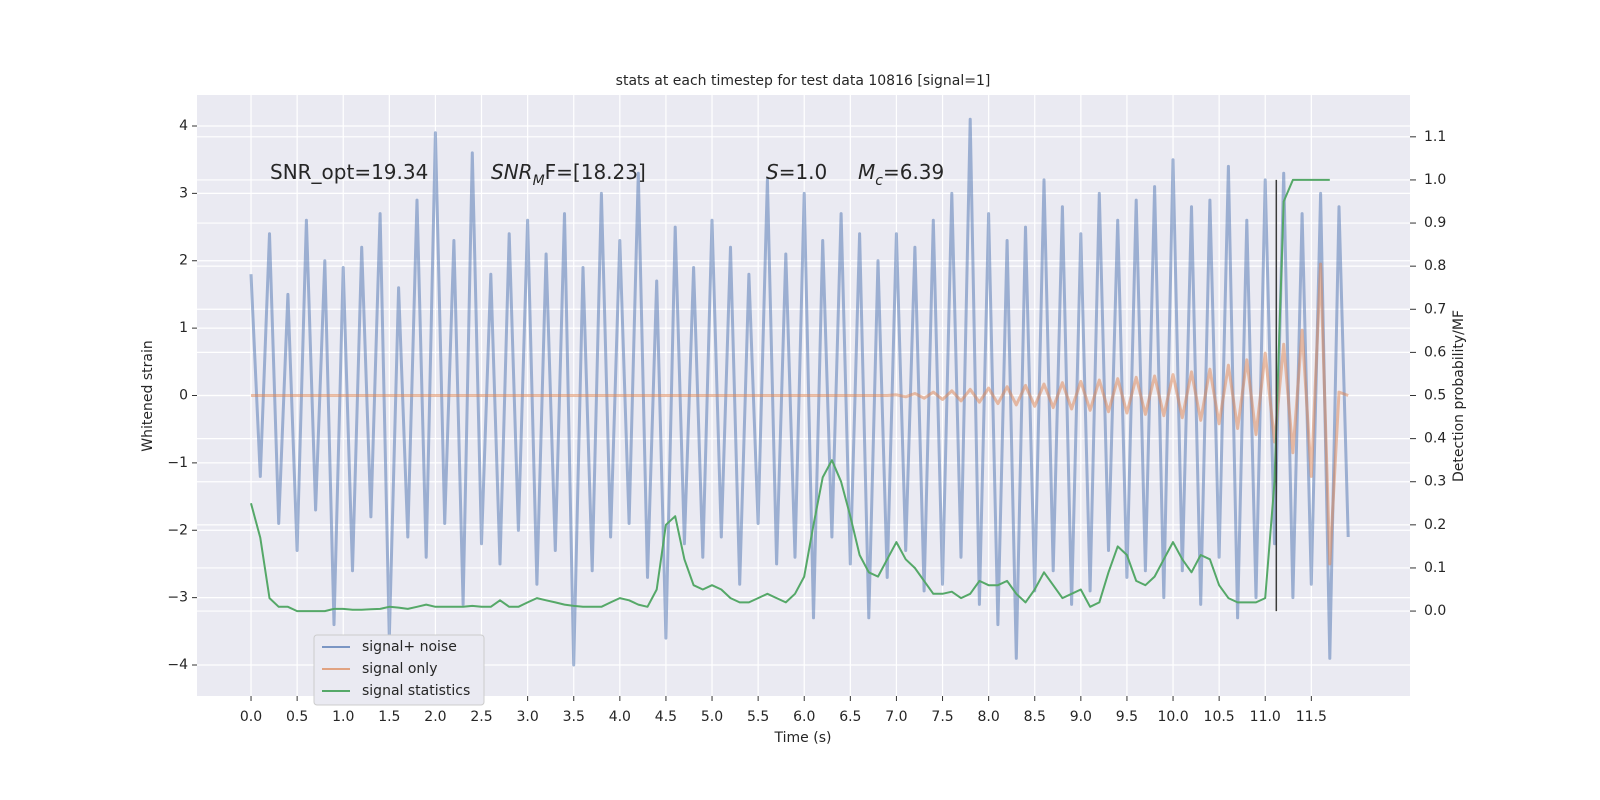 Image resolution: width=1600 pixels, height=800 pixels. I want to click on legend-box, so click(399, 670).